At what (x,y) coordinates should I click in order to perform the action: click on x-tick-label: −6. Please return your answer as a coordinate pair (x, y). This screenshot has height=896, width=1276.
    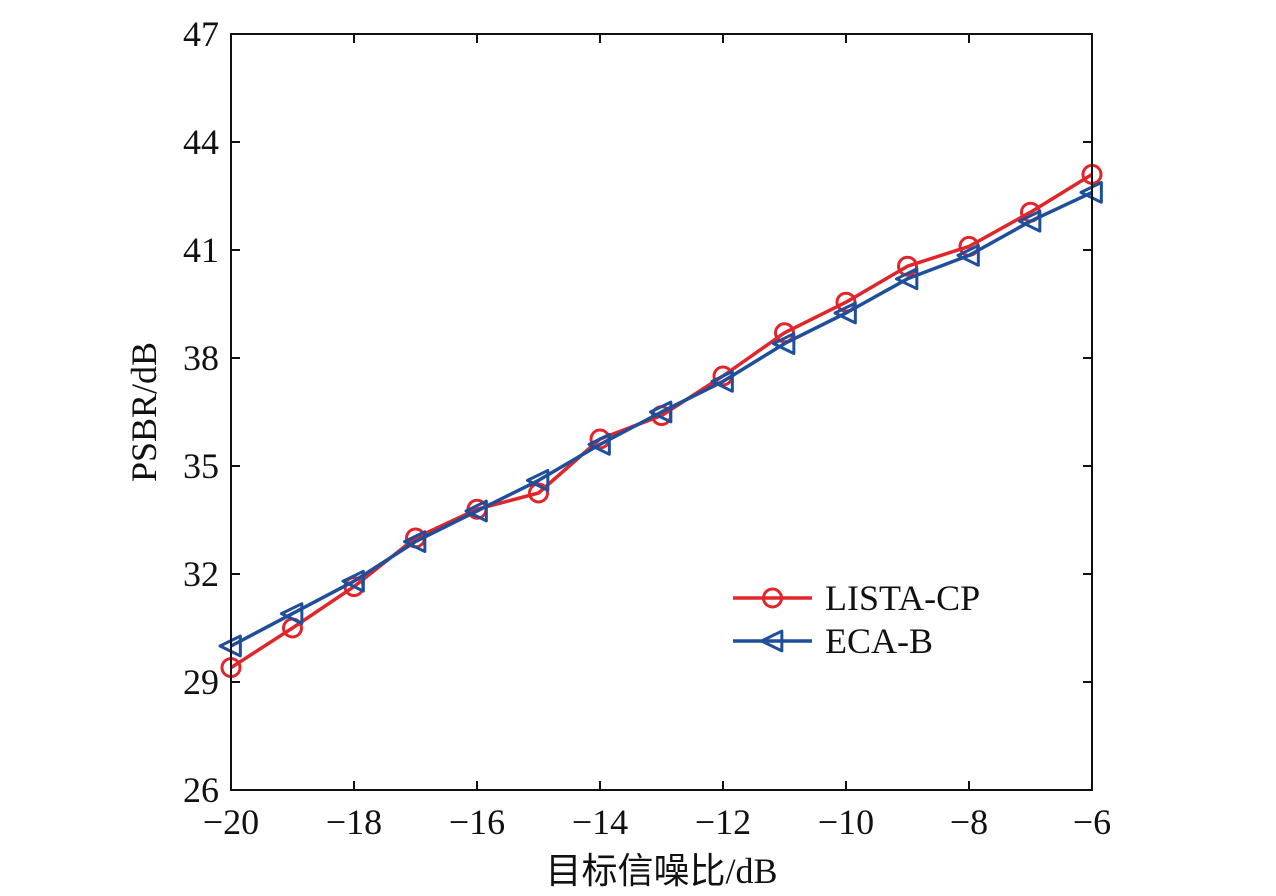
    Looking at the image, I should click on (1092, 822).